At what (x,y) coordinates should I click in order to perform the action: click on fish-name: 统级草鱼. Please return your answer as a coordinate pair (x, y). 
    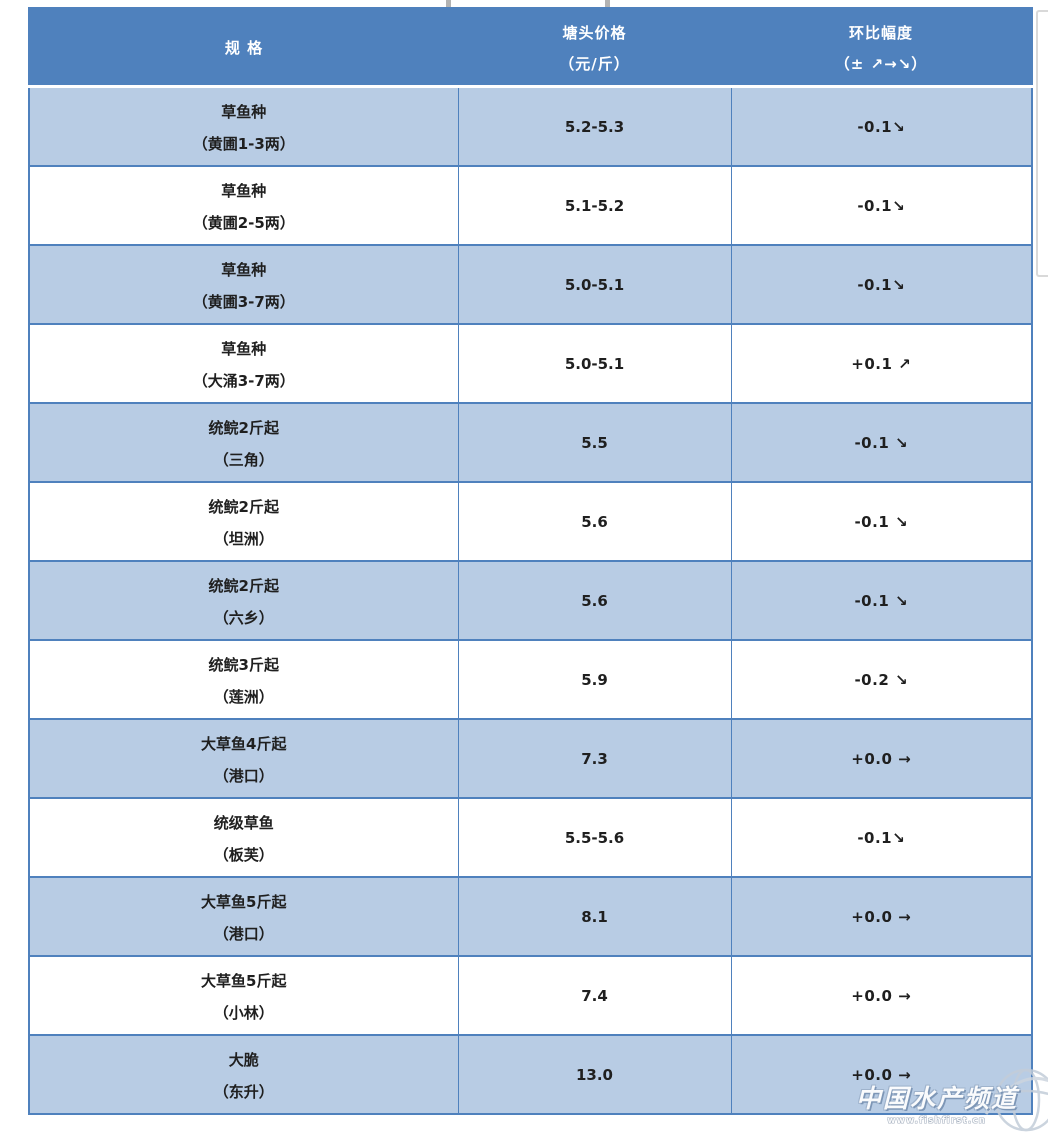
    Looking at the image, I should click on (243, 823).